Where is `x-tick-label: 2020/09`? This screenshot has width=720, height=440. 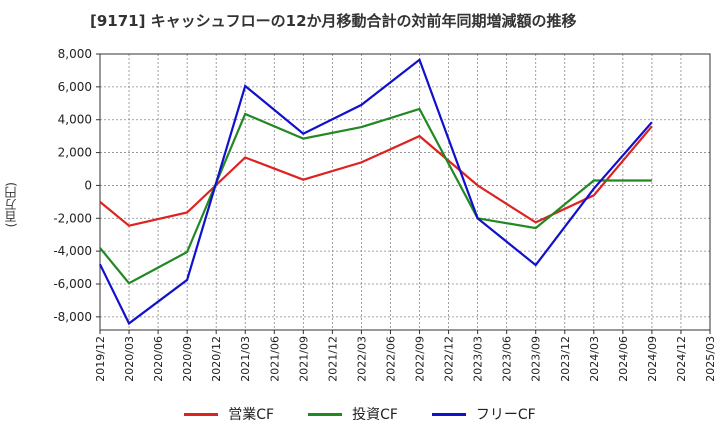
x-tick-label: 2020/09 is located at coordinates (187, 359).